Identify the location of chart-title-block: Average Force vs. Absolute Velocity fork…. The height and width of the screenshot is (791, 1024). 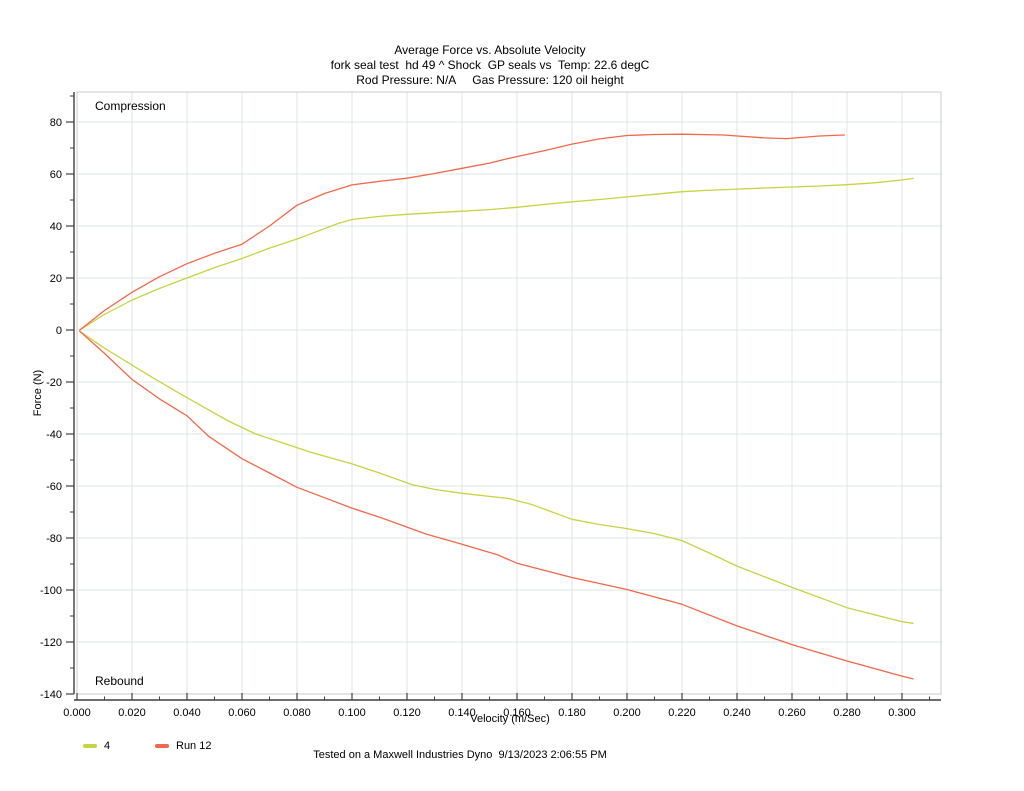
(490, 65).